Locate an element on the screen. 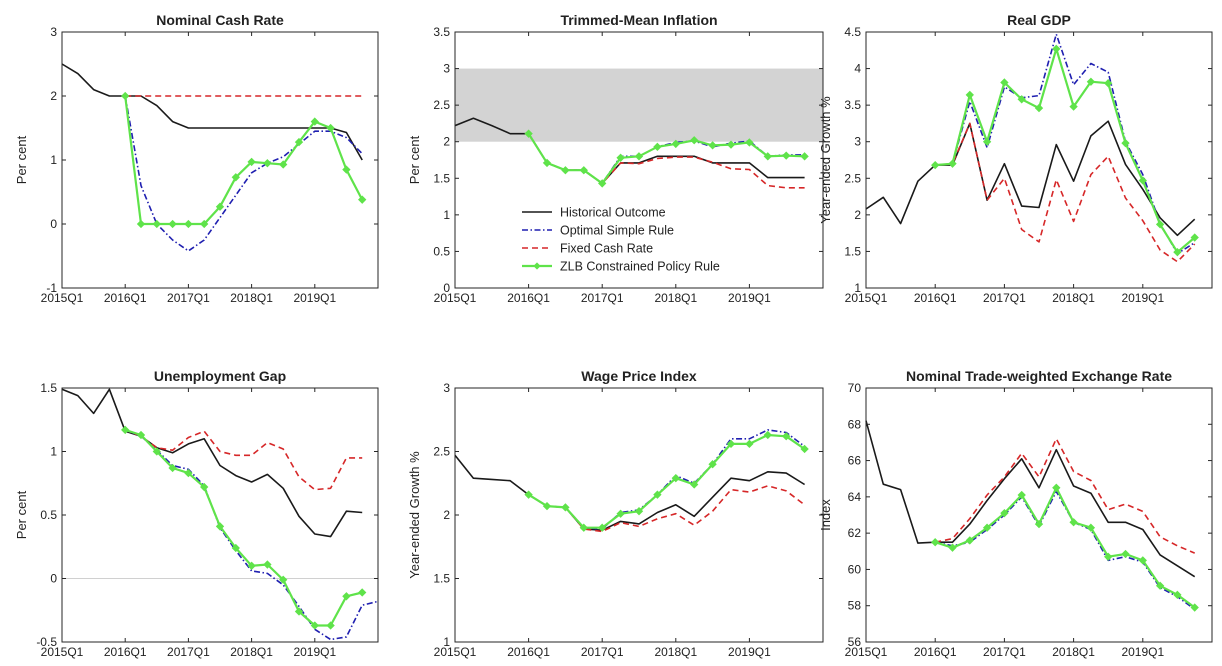  legend-entry-fixed-cash: Fixed Cash Rate is located at coordinates (606, 249).